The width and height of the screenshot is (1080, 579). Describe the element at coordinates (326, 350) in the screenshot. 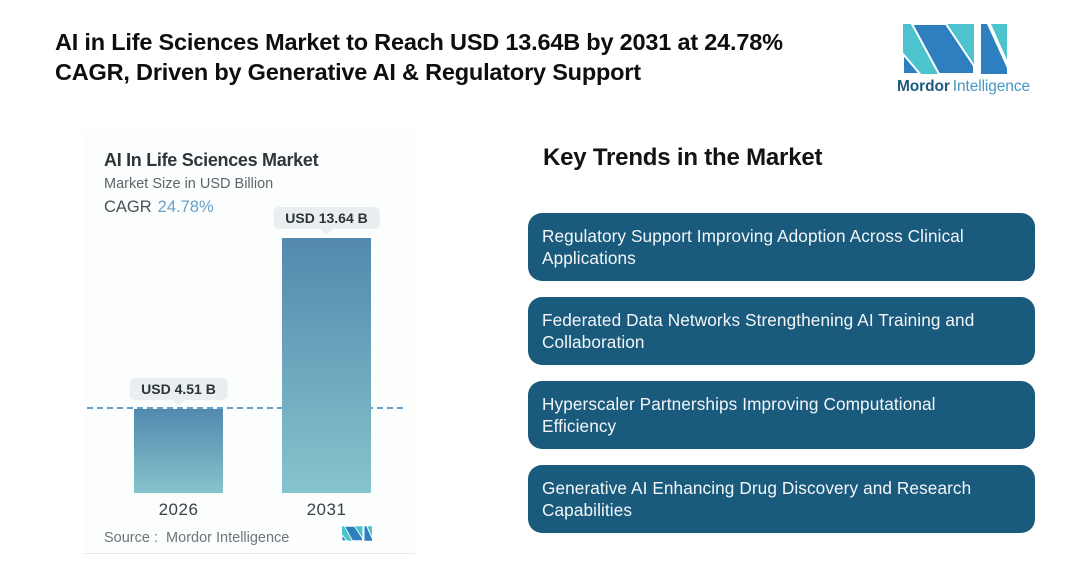

I see `bar-2031: USD 13.64 B` at that location.